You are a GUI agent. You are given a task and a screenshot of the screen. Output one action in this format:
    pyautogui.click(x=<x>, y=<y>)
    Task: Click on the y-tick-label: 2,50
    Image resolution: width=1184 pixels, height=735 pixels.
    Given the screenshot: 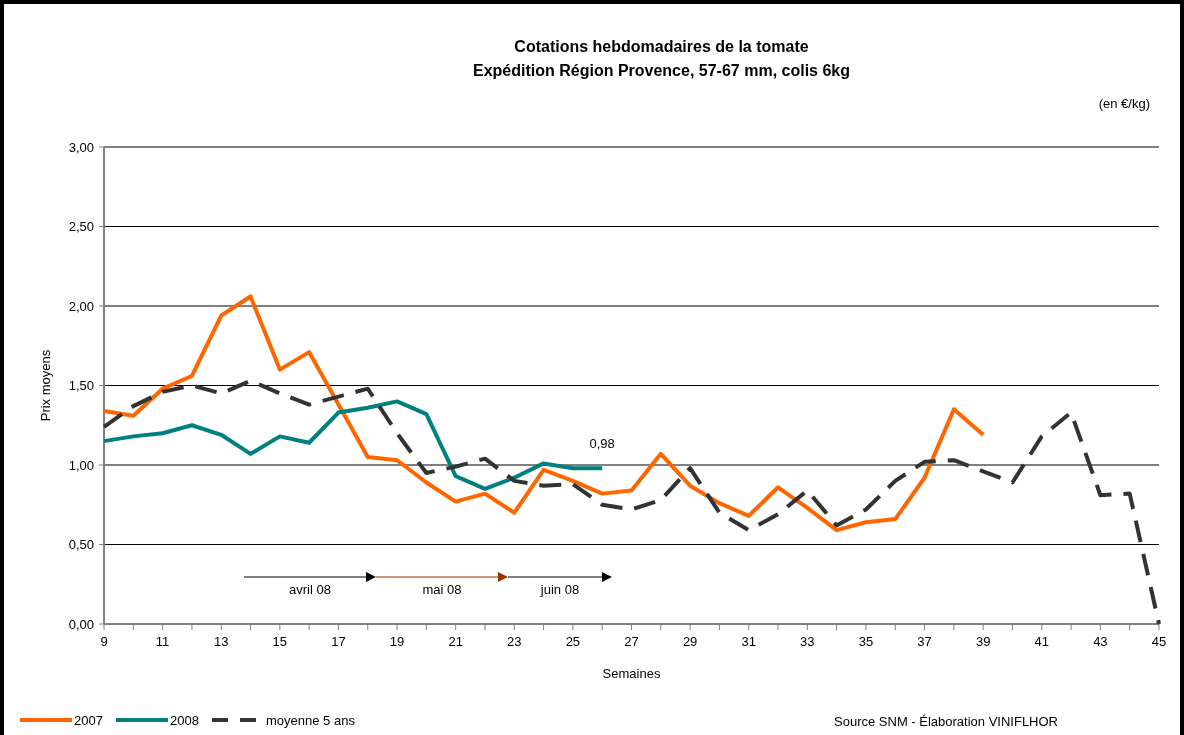 What is the action you would take?
    pyautogui.click(x=81, y=227)
    